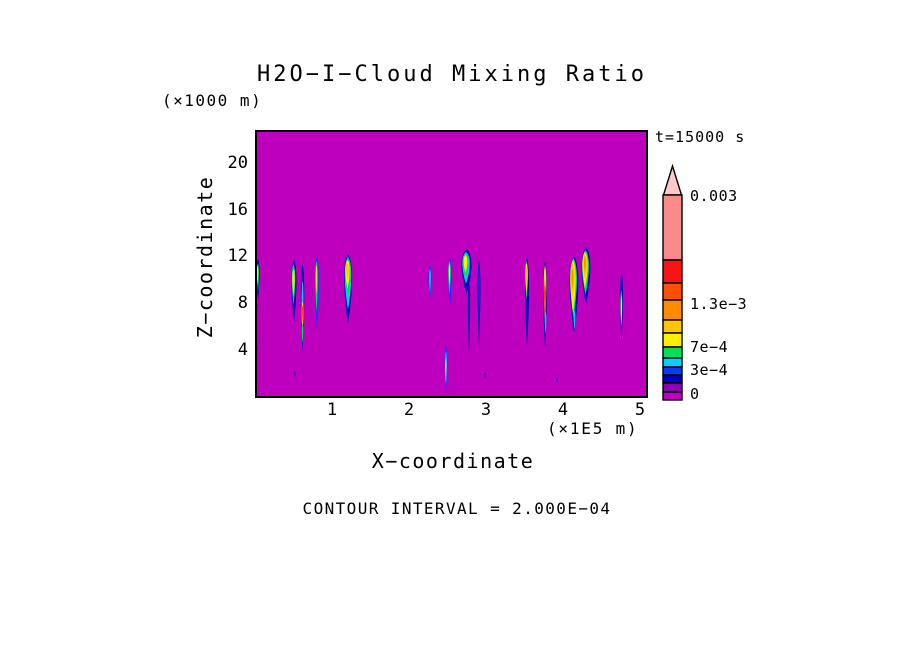 This screenshot has height=654, width=904. What do you see at coordinates (453, 461) in the screenshot?
I see `x-axis-title: X−coordinate` at bounding box center [453, 461].